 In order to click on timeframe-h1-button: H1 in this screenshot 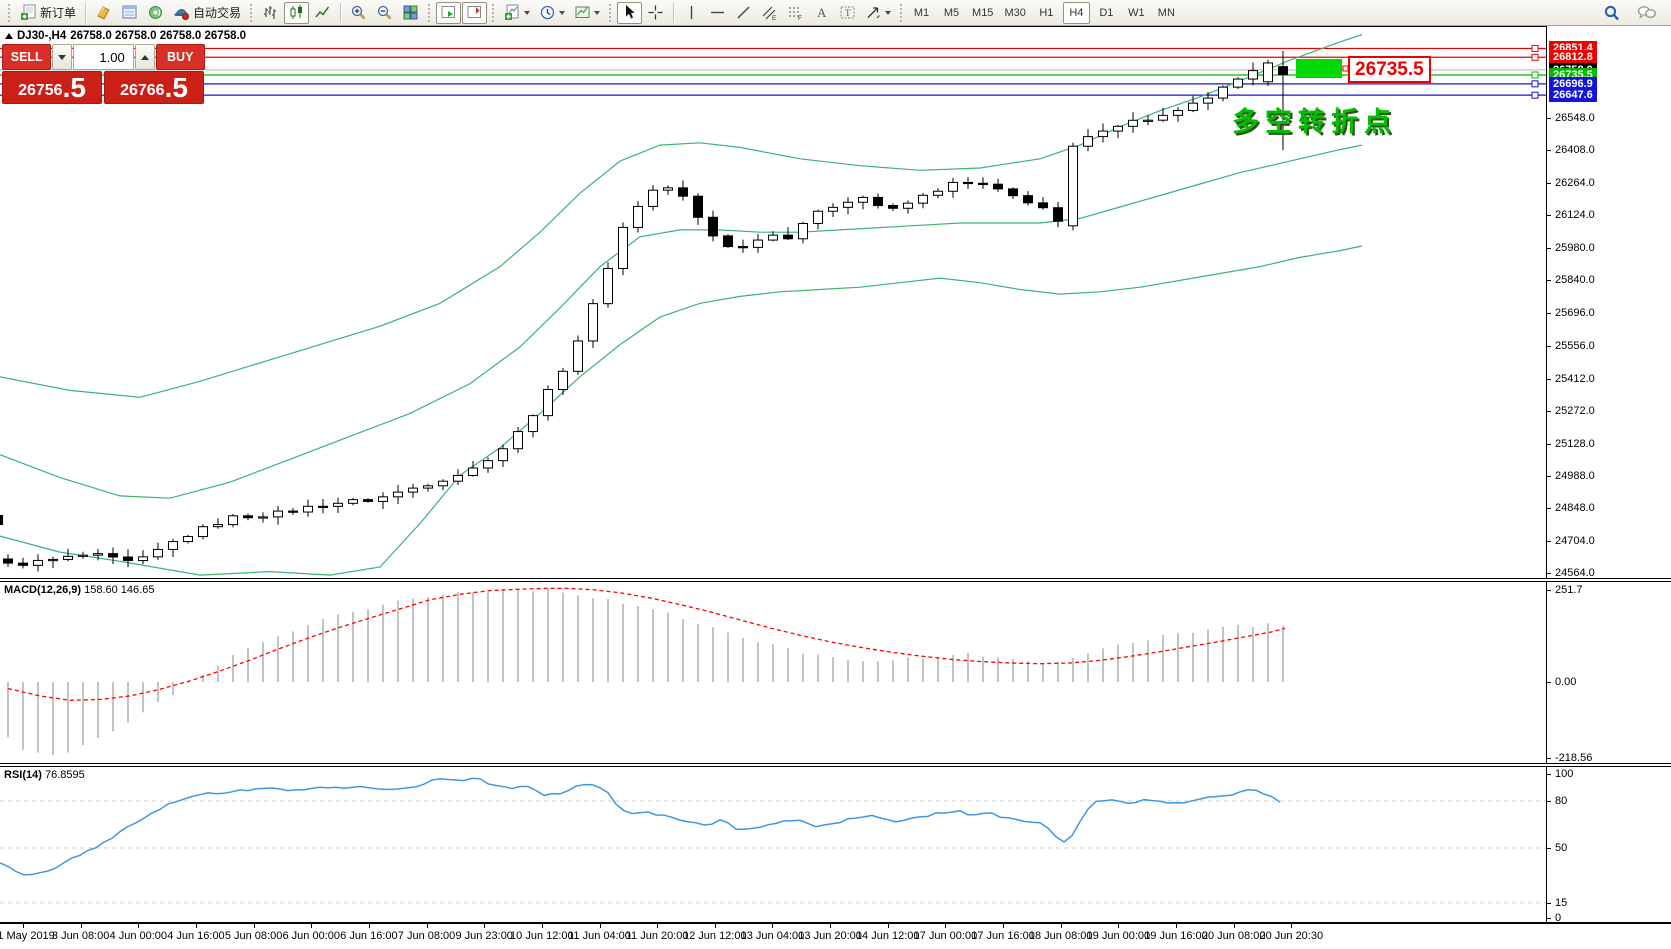, I will do `click(1046, 12)`.